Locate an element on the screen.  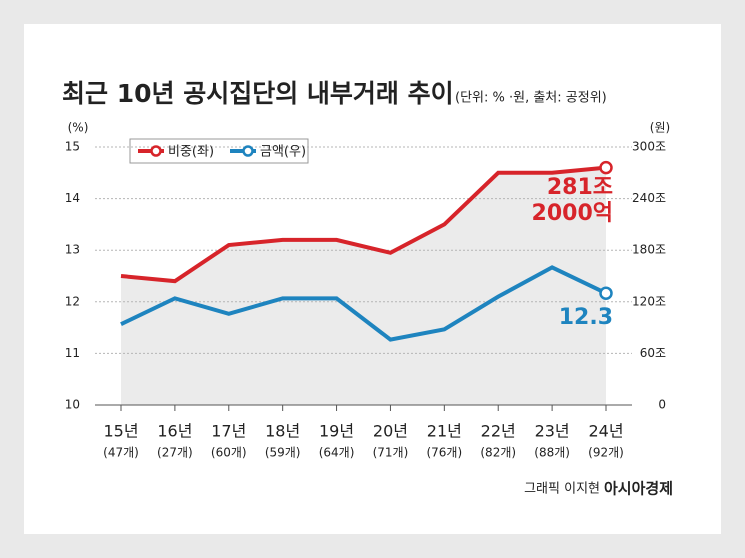
x-tick-label: 17년 is located at coordinates (228, 431).